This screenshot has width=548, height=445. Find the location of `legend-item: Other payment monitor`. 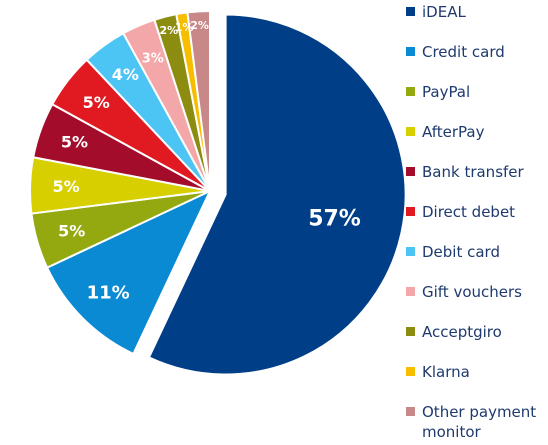

legend-item: Other payment monitor is located at coordinates (471, 422).